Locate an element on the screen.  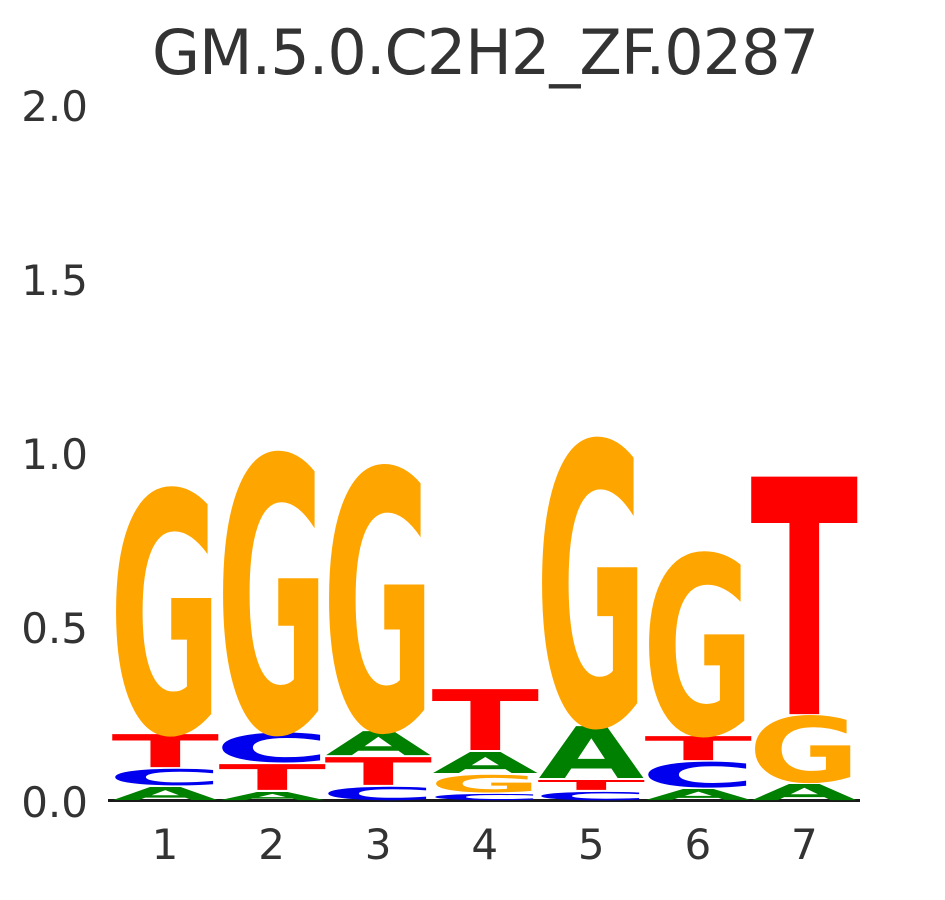
x-axis-line is located at coordinates (484, 800).